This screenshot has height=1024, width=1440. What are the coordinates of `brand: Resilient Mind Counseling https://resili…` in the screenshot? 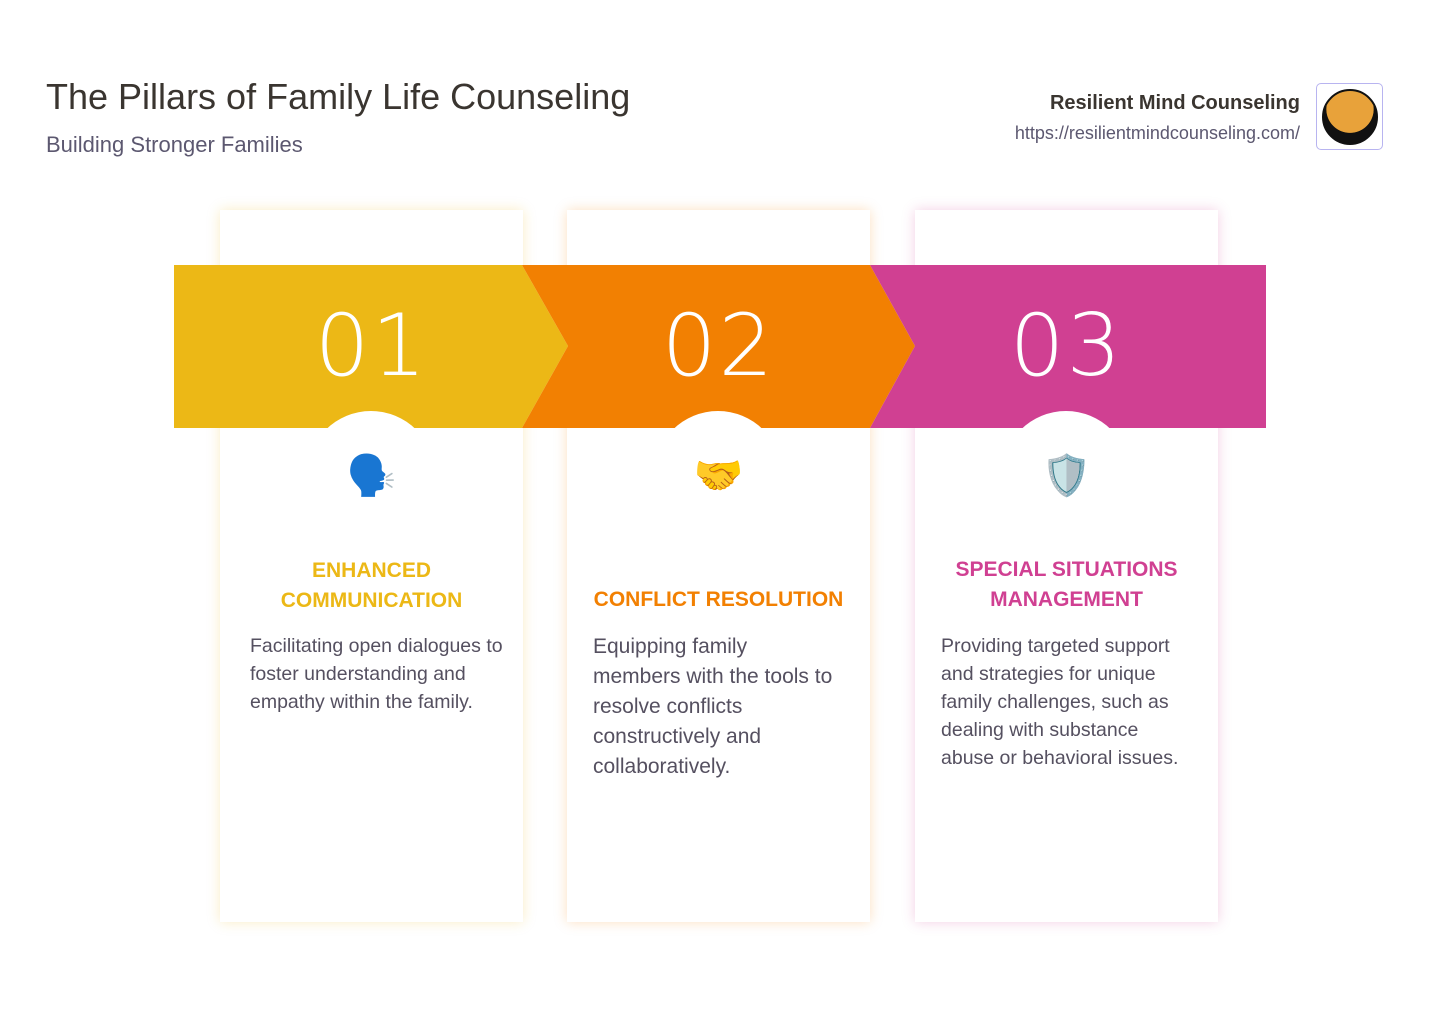 It's located at (1157, 118).